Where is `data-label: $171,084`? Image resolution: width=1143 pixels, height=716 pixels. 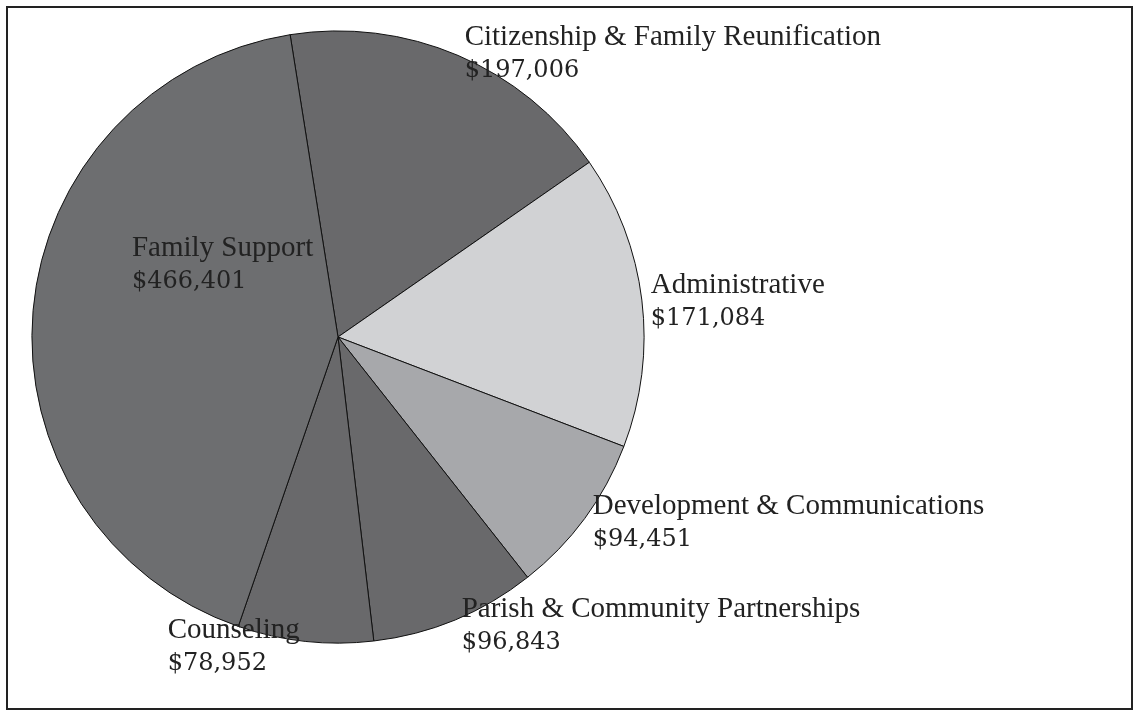 data-label: $171,084 is located at coordinates (708, 316).